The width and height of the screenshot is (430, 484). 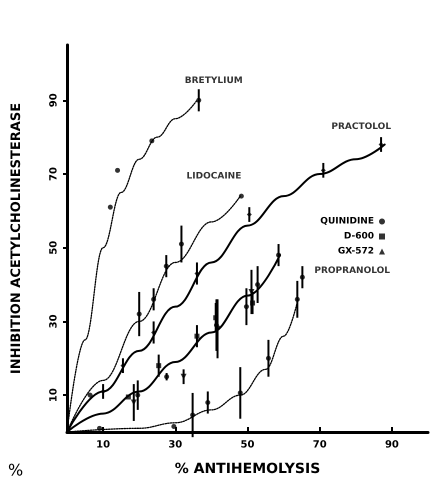 I want to click on annotation: BRETYLIUM, so click(x=213, y=81).